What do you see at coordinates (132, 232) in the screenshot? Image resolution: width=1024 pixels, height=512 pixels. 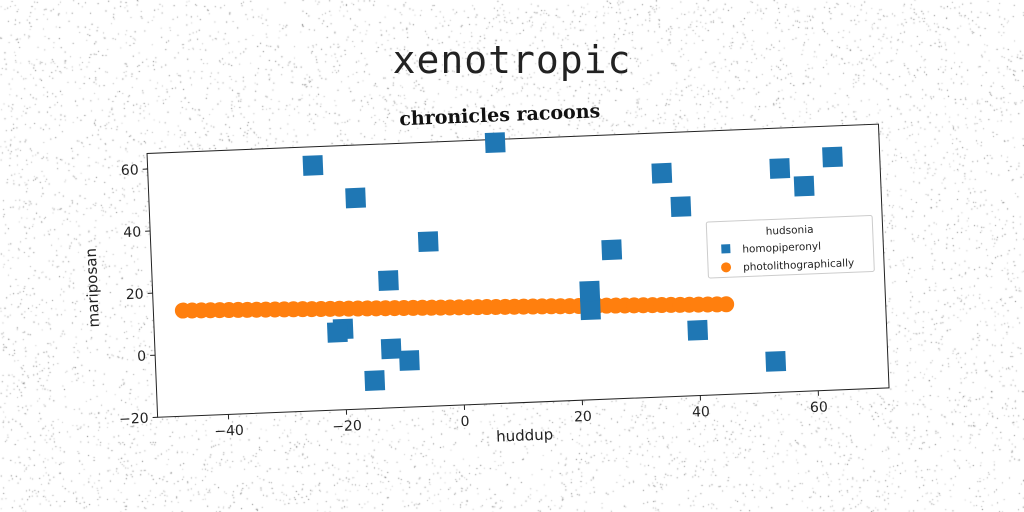 I see `y-tick-label-3: 40` at bounding box center [132, 232].